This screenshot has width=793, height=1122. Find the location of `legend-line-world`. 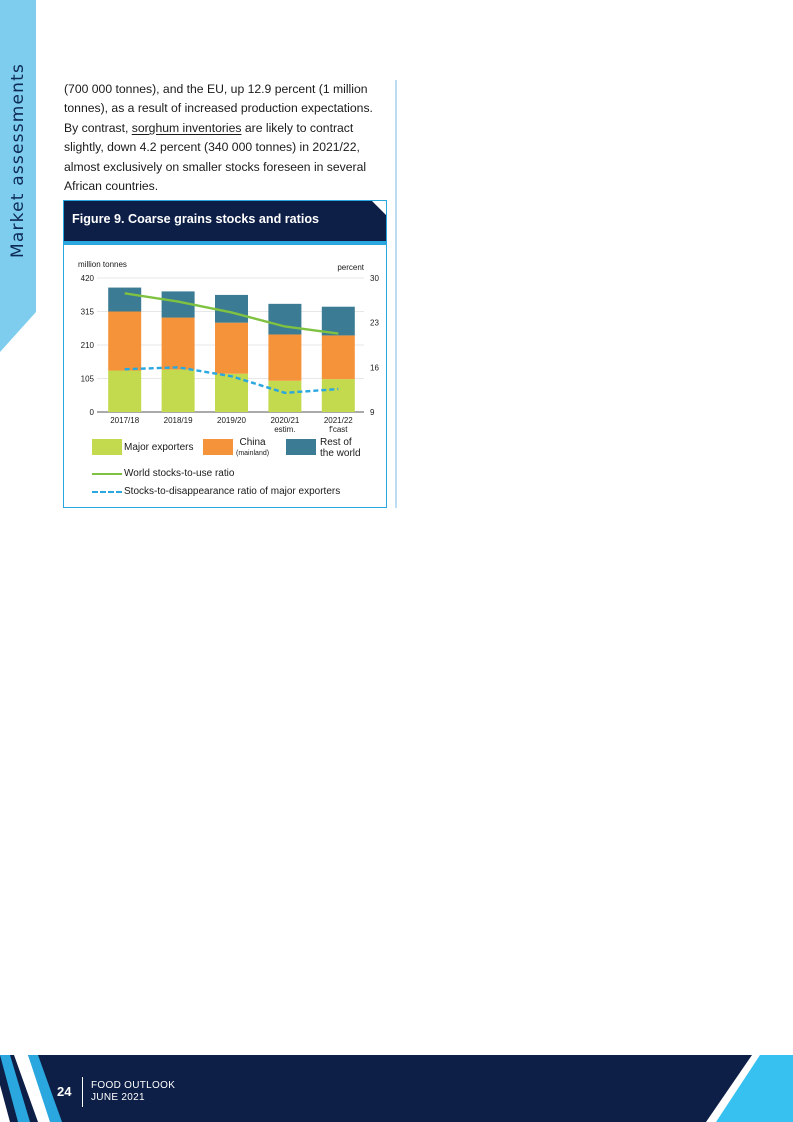

legend-line-world is located at coordinates (107, 474).